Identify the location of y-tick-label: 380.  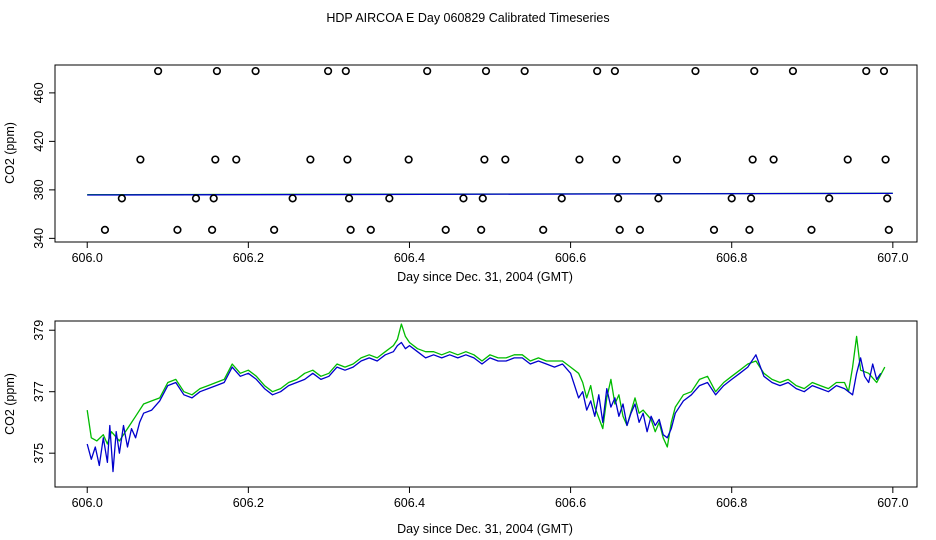
(39, 189).